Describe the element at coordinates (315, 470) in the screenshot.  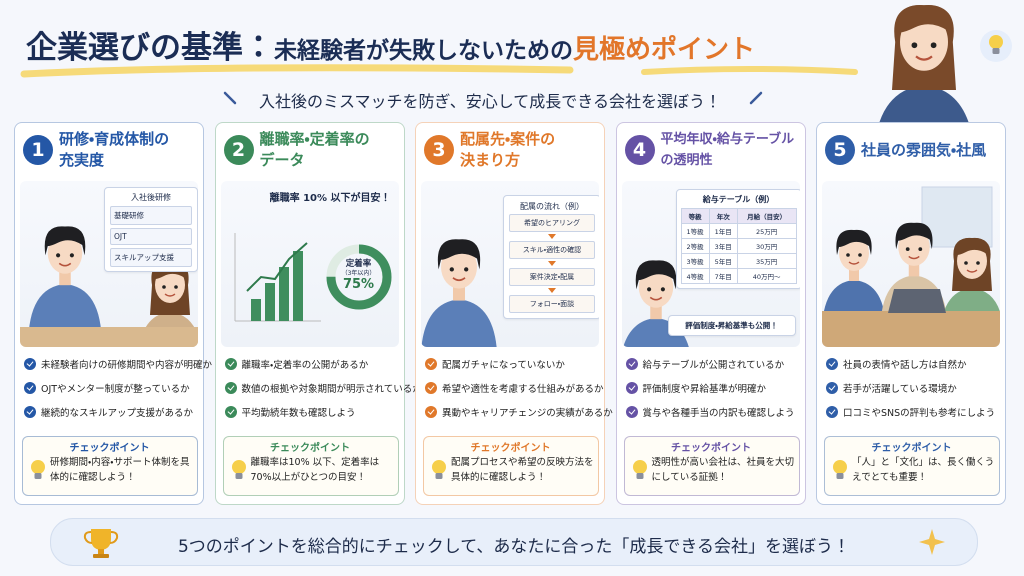
I see `checkpoint-text: 離職率は10% 以下、定着率は70%以上がひとつの目安！` at that location.